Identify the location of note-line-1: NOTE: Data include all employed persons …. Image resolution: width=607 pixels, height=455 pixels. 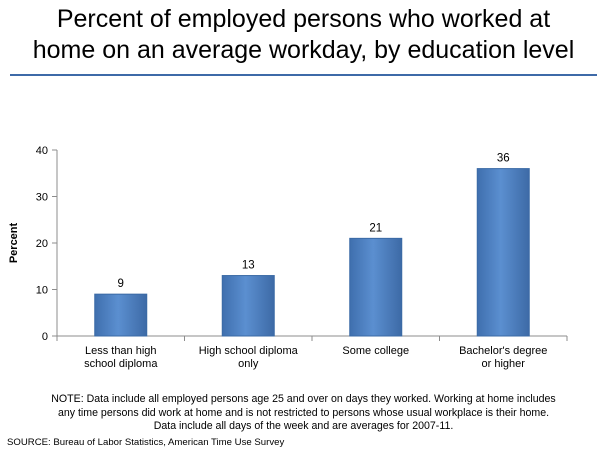
(303, 399).